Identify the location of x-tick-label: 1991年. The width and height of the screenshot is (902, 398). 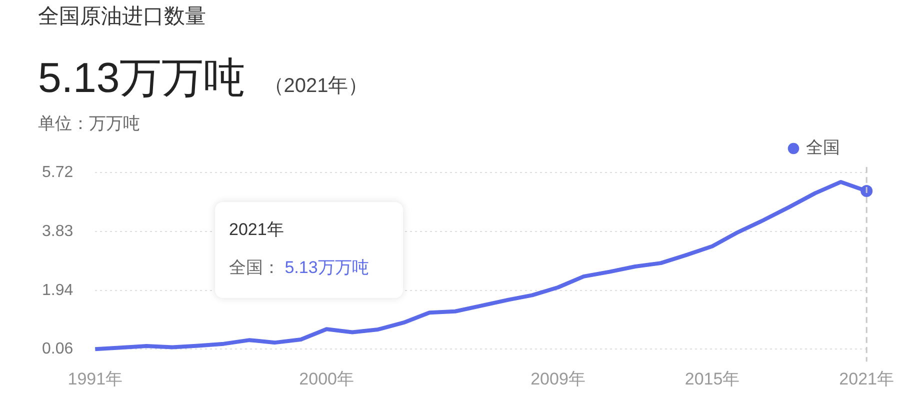
(95, 378).